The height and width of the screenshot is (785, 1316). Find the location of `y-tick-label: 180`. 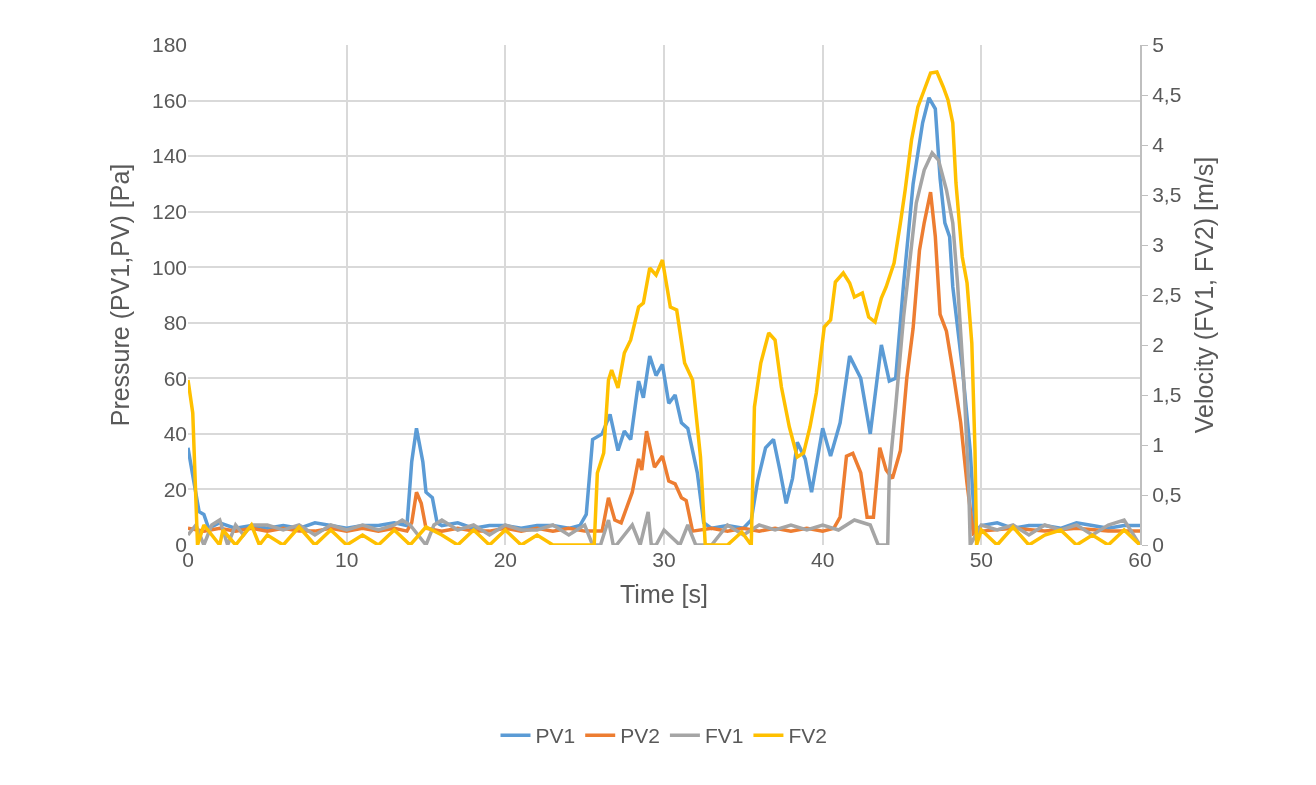

y-tick-label: 180 is located at coordinates (169, 45).